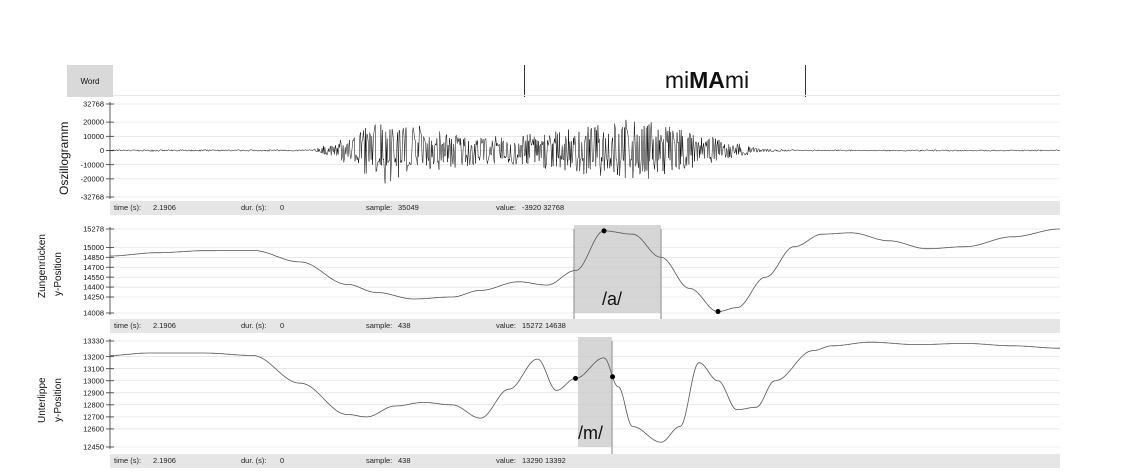 The width and height of the screenshot is (1126, 472). I want to click on lip-selection, so click(595, 392).